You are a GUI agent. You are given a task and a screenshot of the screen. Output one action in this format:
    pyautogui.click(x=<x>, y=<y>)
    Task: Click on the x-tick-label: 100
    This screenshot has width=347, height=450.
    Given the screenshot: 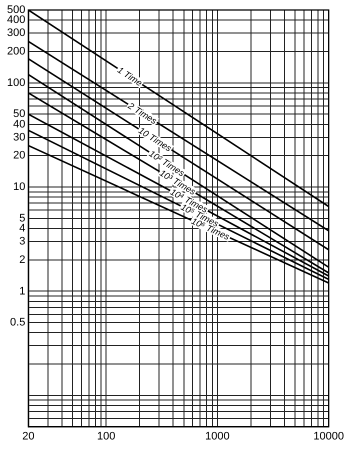 What is the action you would take?
    pyautogui.click(x=106, y=436)
    